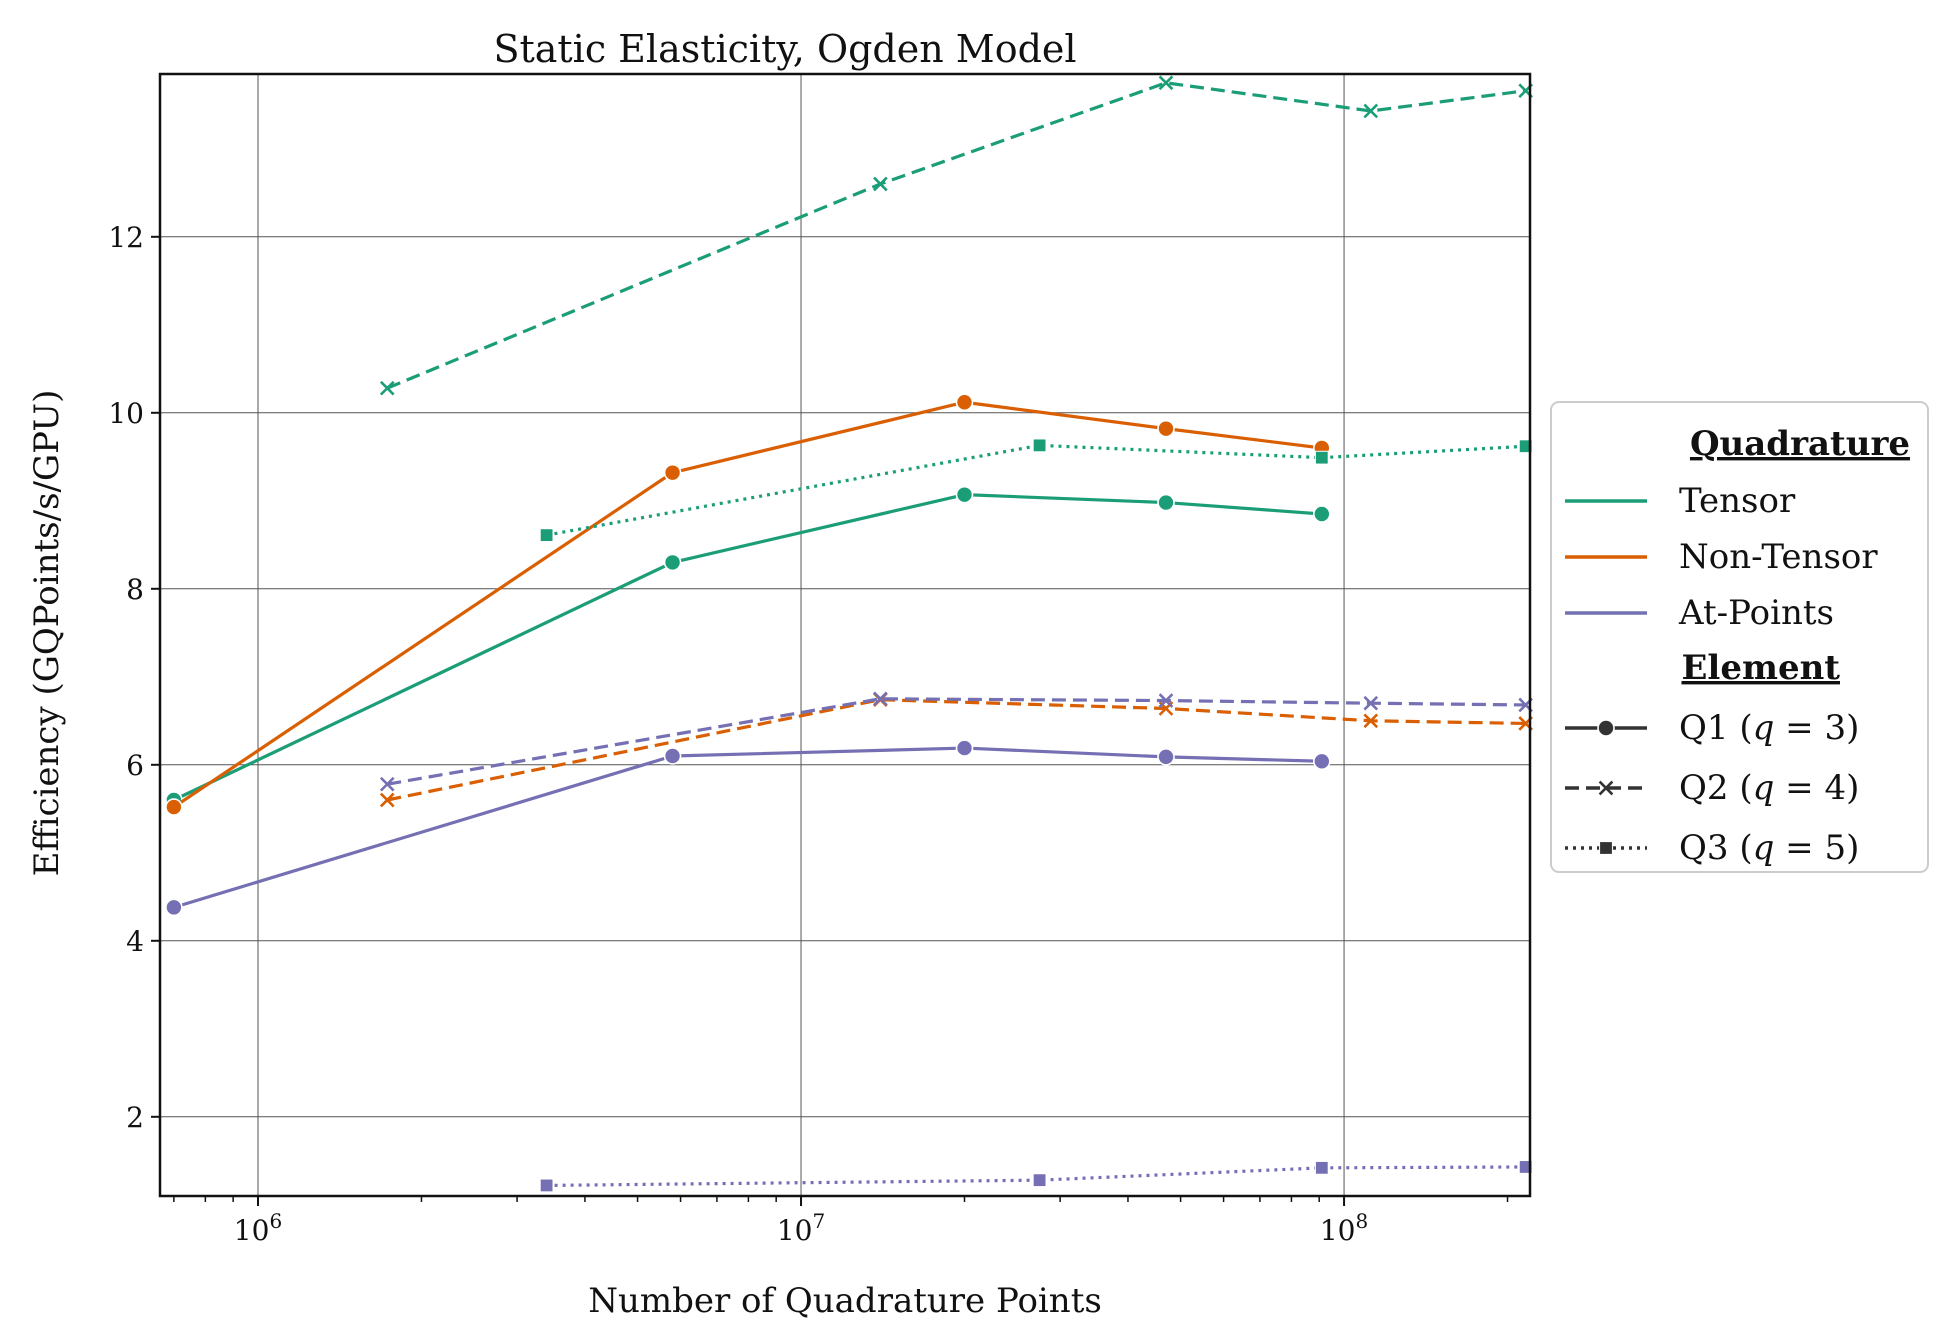 This screenshot has height=1344, width=1950. What do you see at coordinates (1800, 444) in the screenshot?
I see `legend-quadrature-title: Quadrature` at bounding box center [1800, 444].